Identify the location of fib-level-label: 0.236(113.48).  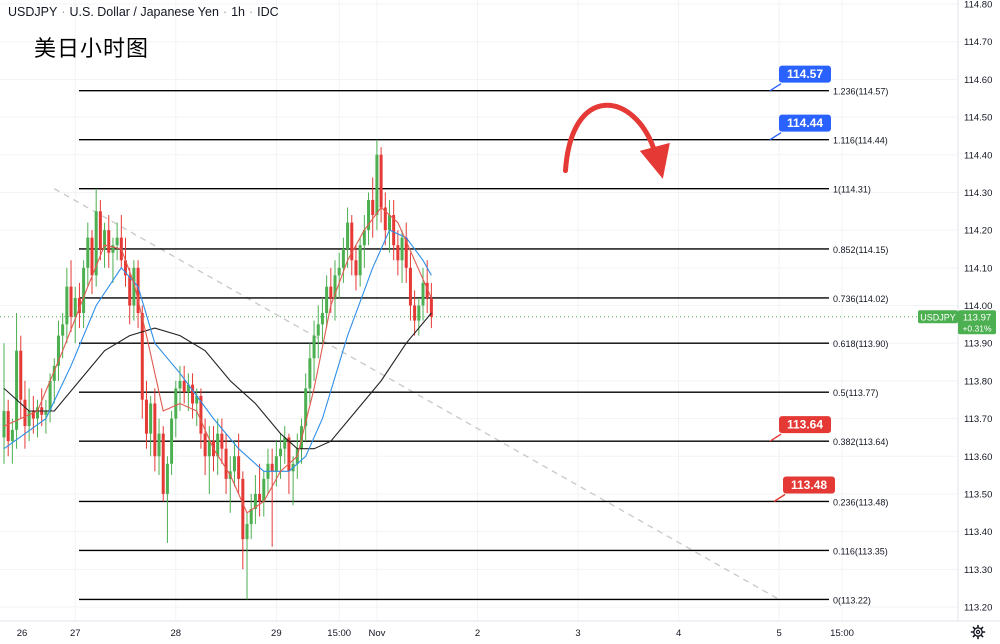
(860, 502).